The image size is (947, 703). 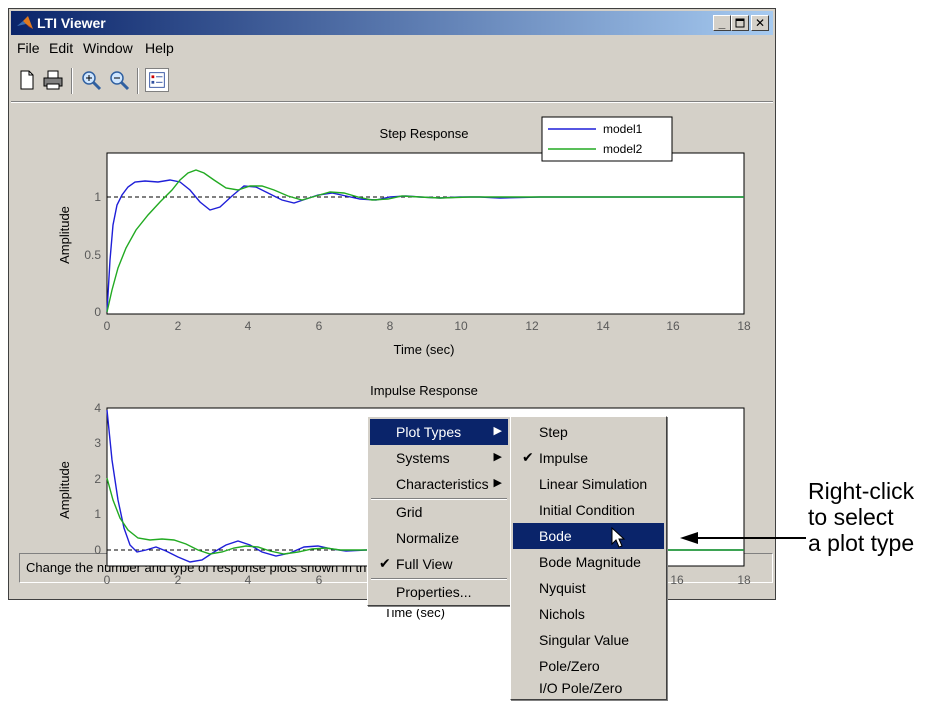 I want to click on annotation-line: to select, so click(x=851, y=517).